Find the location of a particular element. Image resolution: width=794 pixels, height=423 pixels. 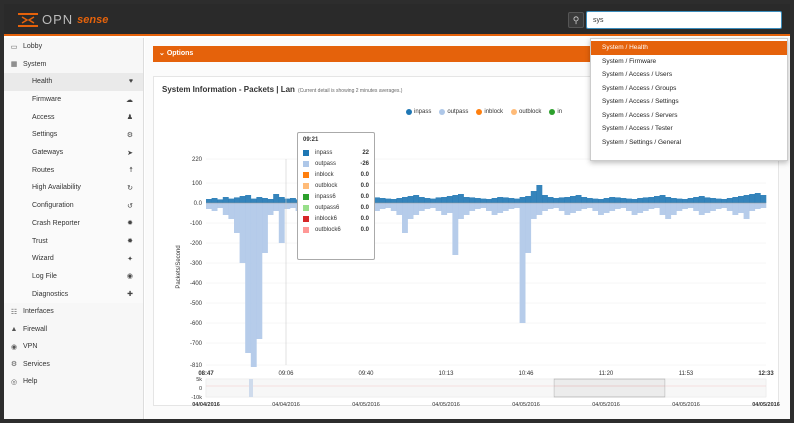

sidebar-item-crash-reporter: Crash Reporter ✹ is located at coordinates (73, 223).